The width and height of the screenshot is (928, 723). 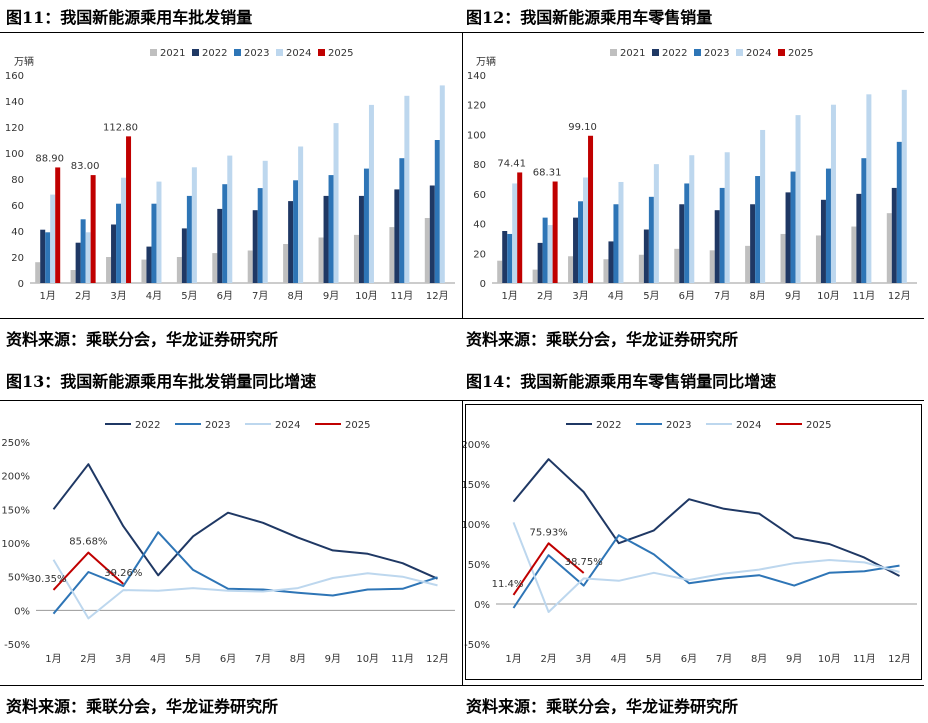 What do you see at coordinates (477, 645) in the screenshot?
I see `y-tick-label: -50%` at bounding box center [477, 645].